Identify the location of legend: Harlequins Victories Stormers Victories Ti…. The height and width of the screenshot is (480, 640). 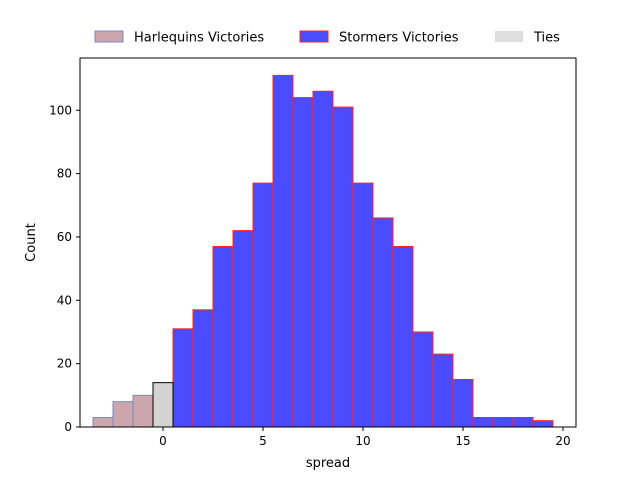
(327, 38).